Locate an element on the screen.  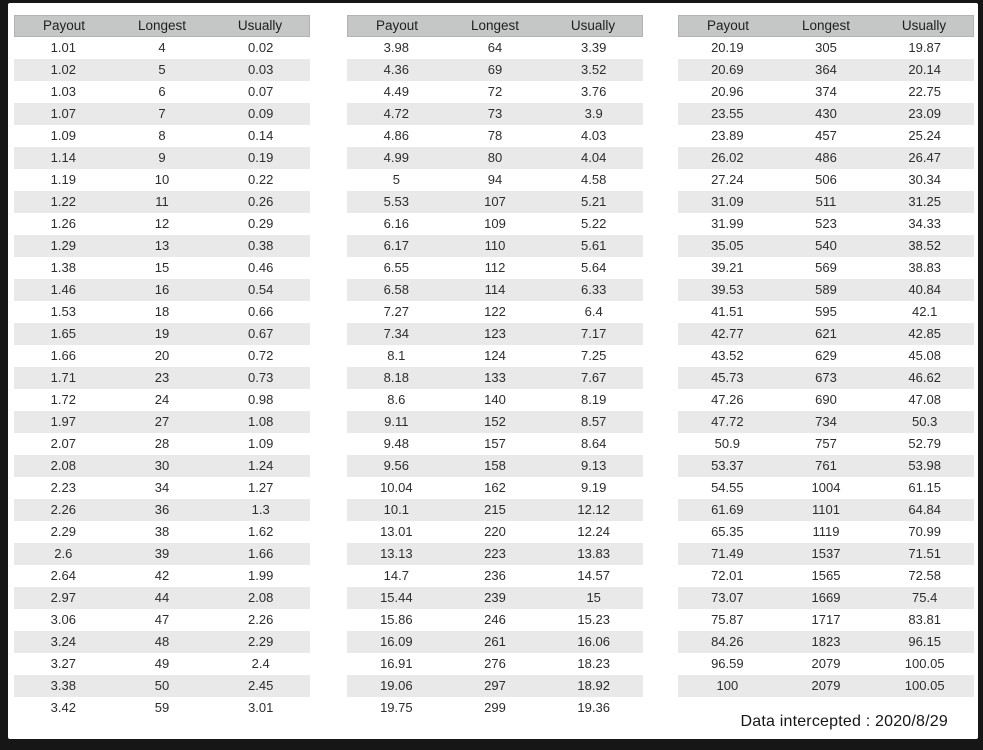
cell-longest: 239 is located at coordinates (495, 597).